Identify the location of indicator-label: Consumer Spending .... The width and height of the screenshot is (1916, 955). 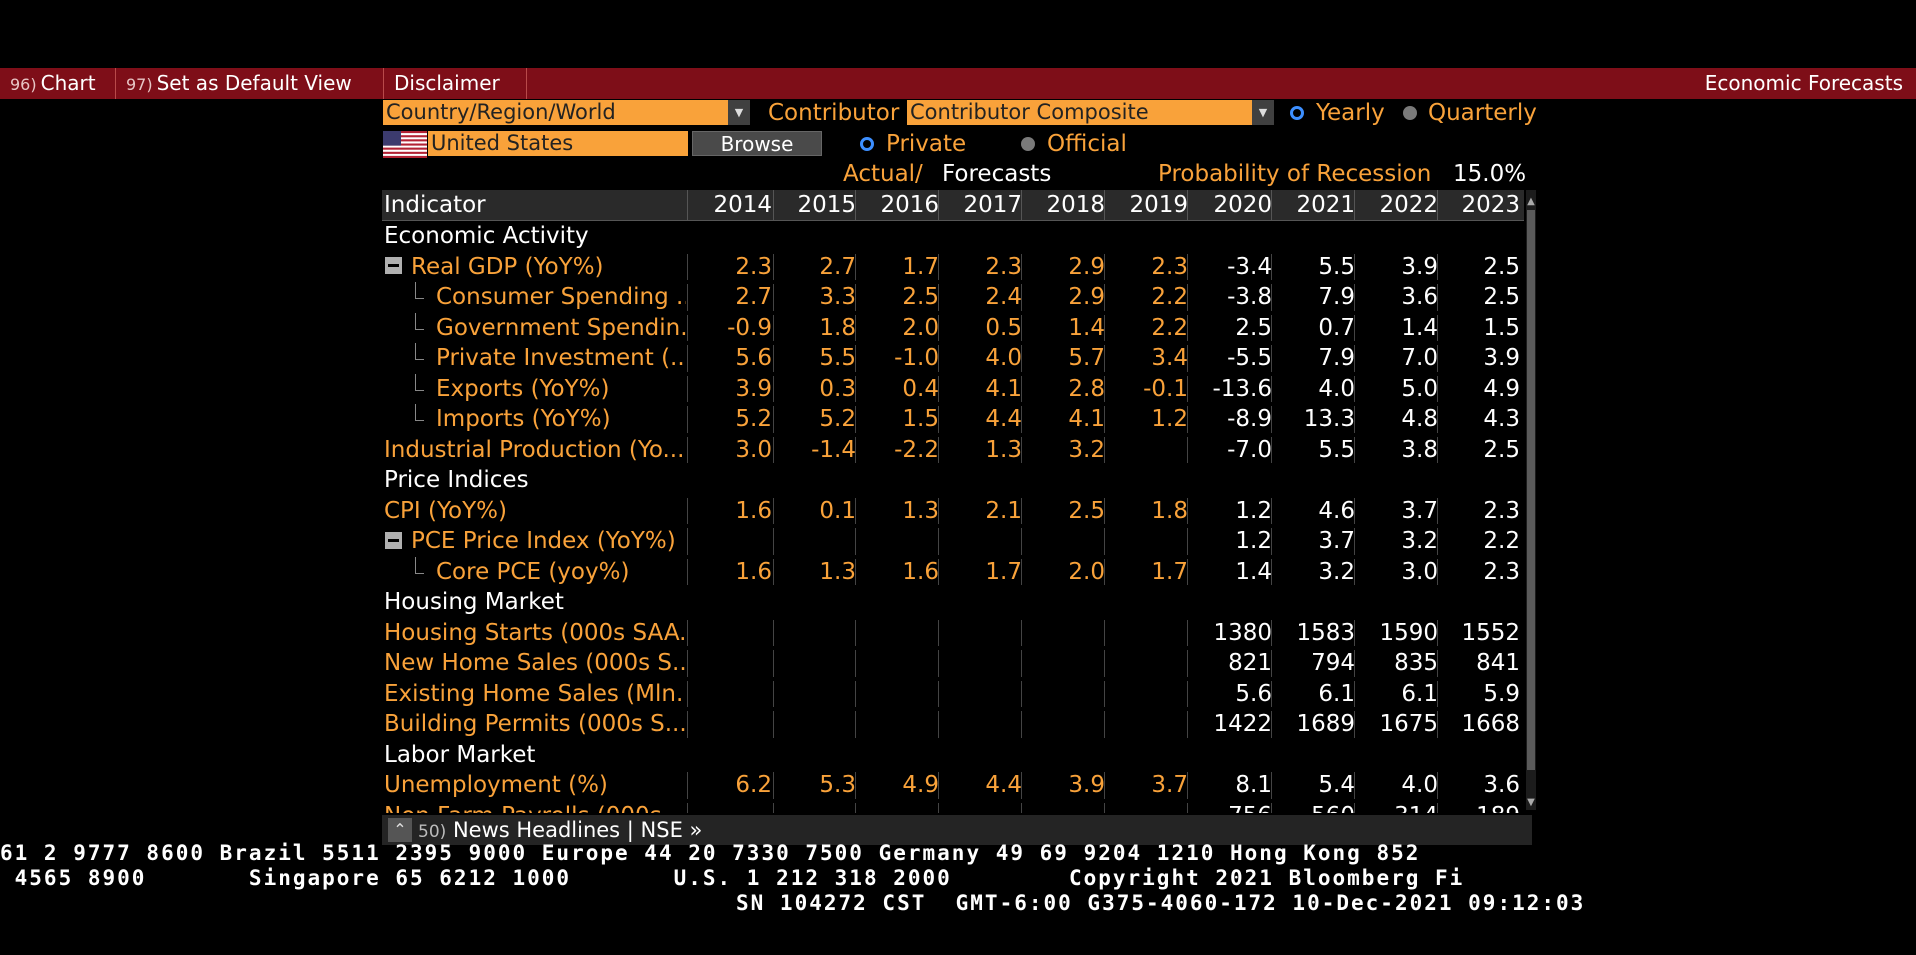
(561, 297).